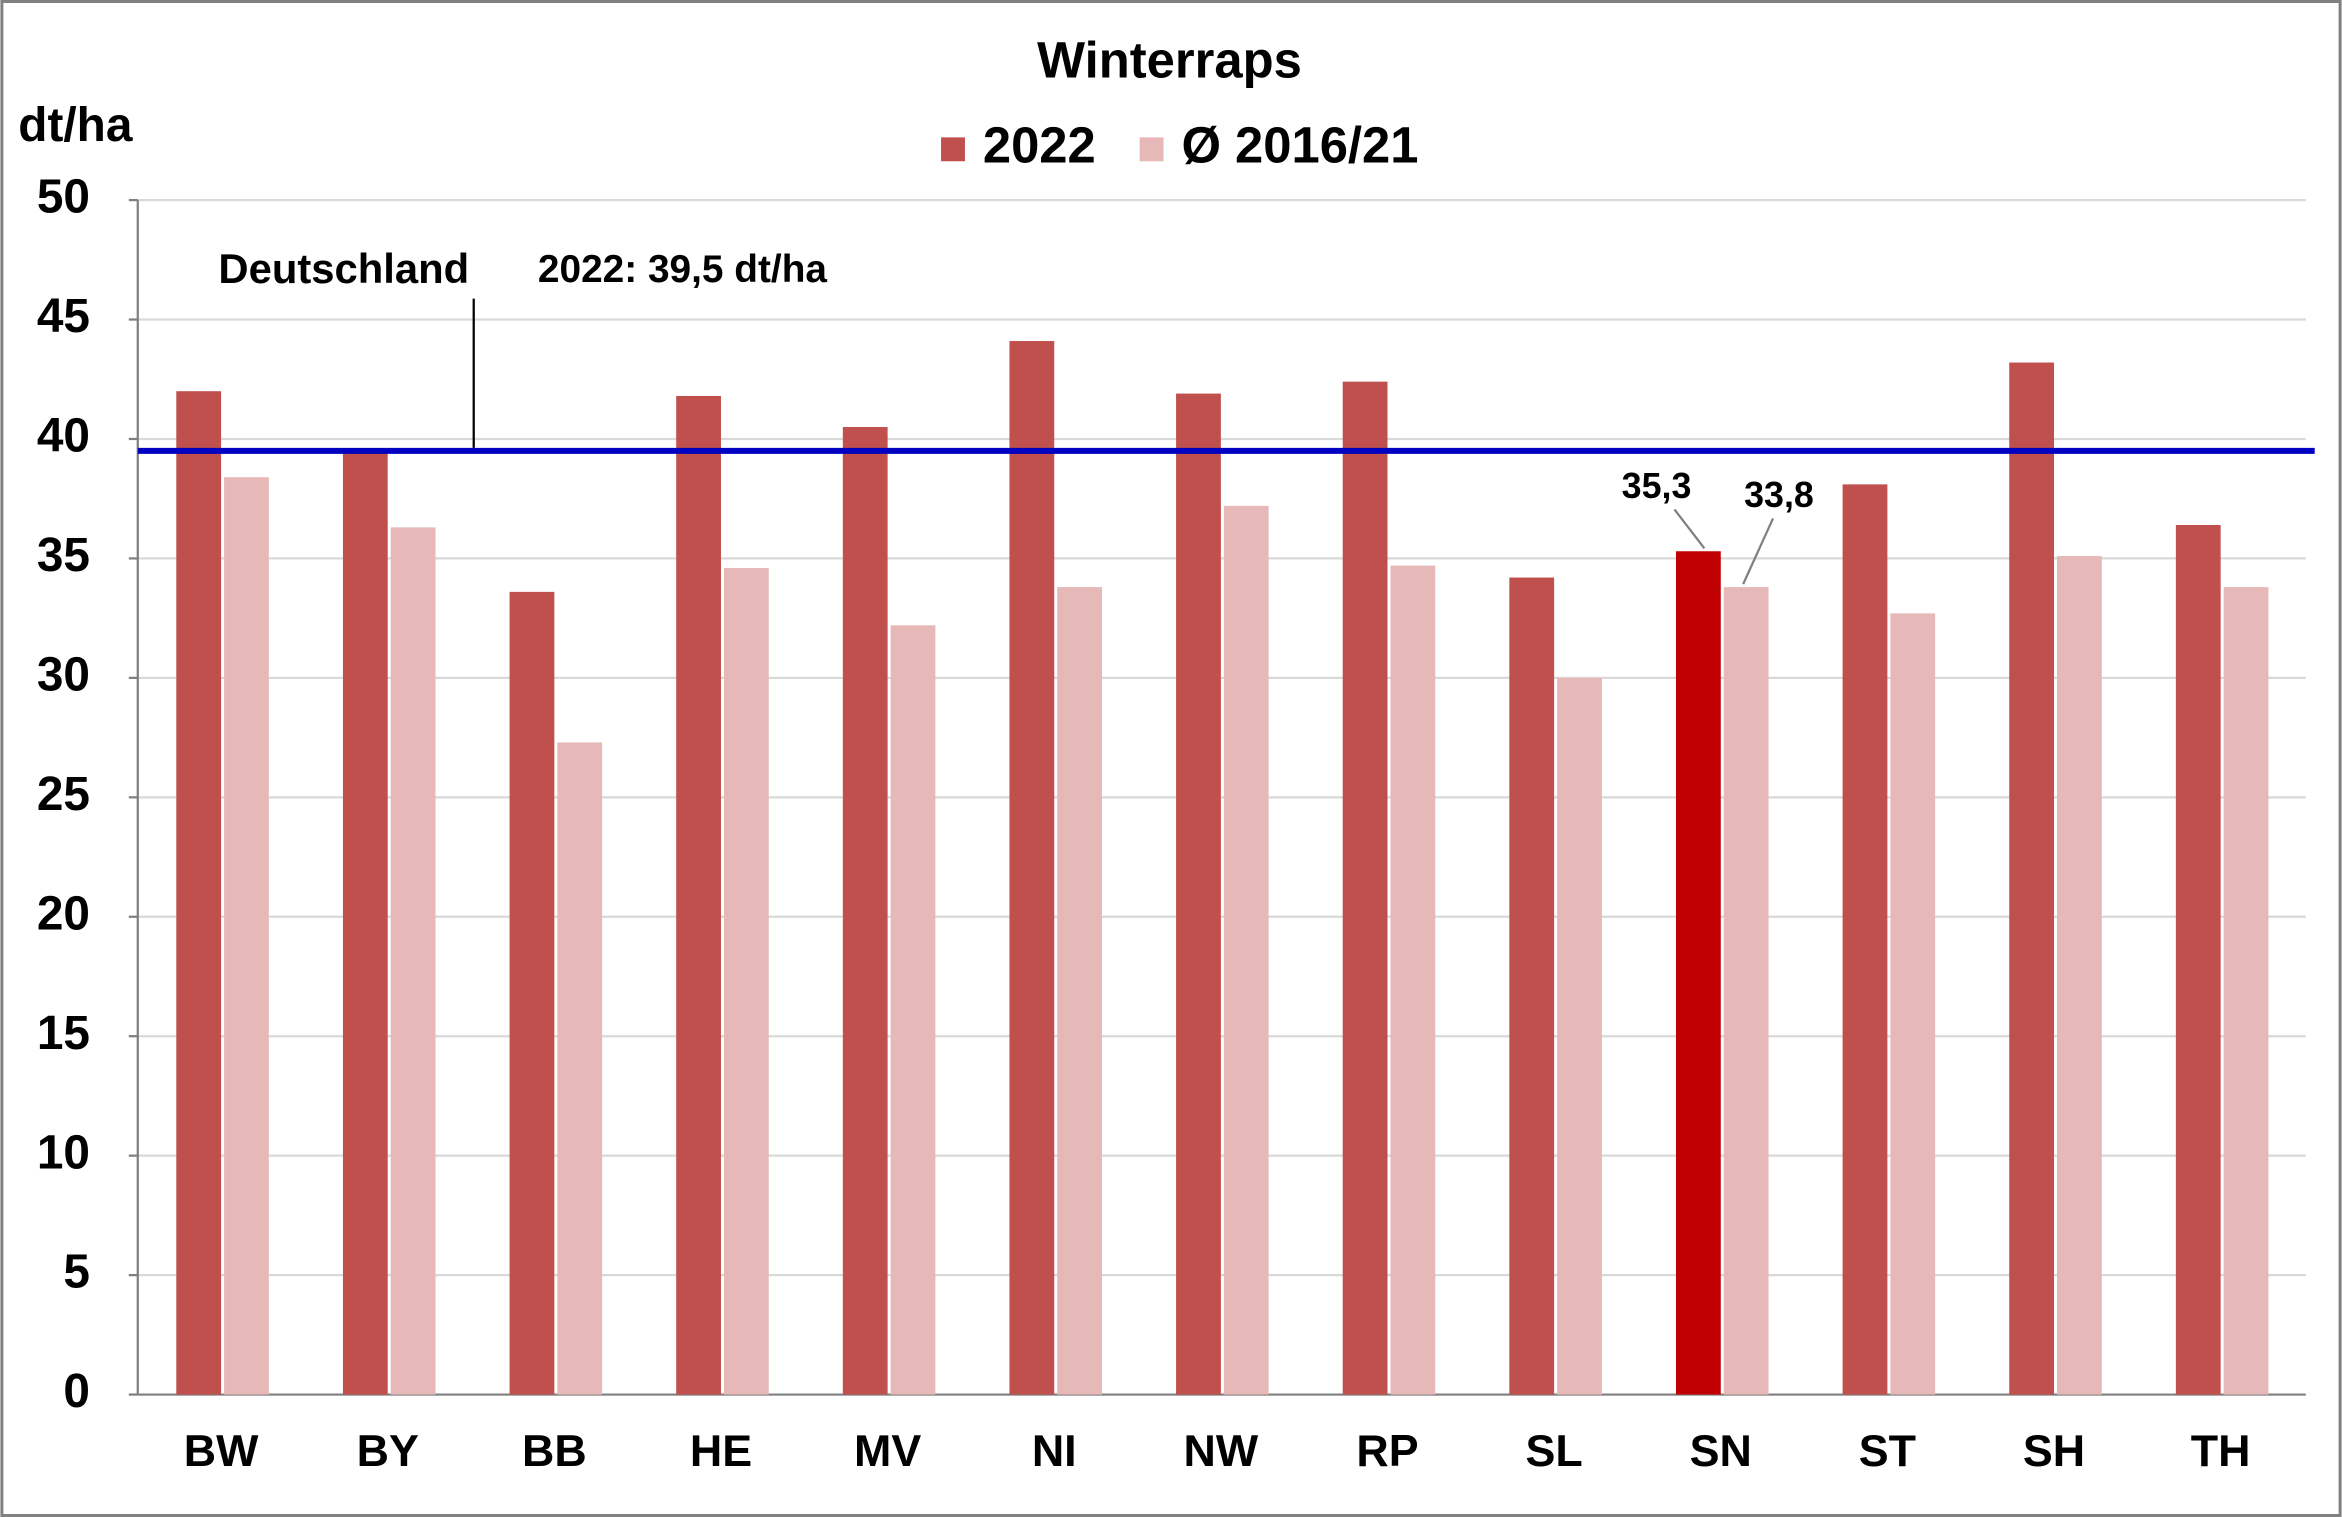 The height and width of the screenshot is (1517, 2342). I want to click on x-tick-label: RP, so click(1387, 1451).